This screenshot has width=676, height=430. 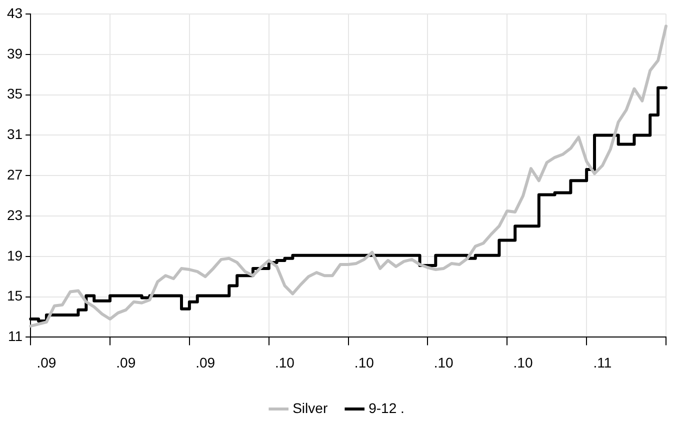 I want to click on y-tick-label: 19, so click(x=14, y=255).